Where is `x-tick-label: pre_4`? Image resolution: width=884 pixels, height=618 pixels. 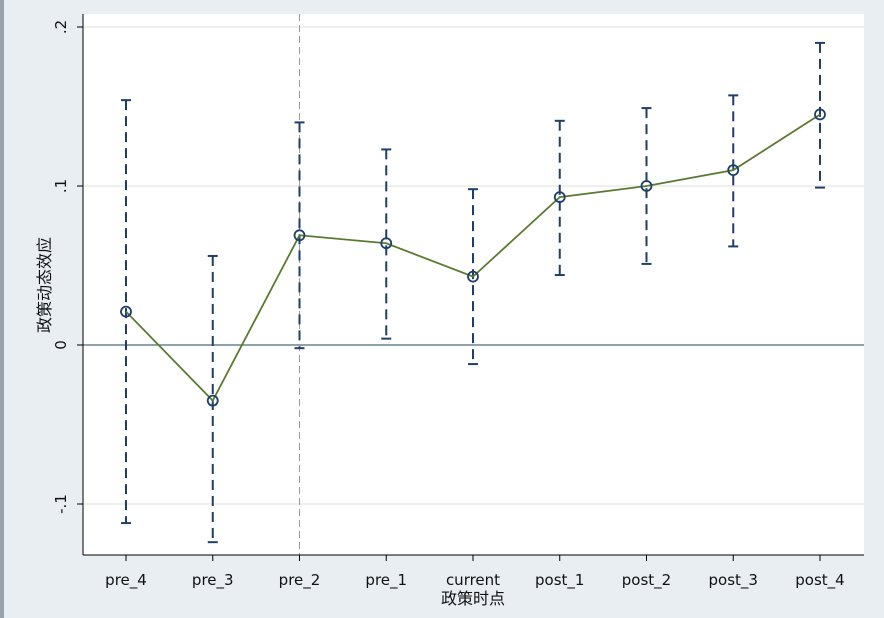 x-tick-label: pre_4 is located at coordinates (126, 580).